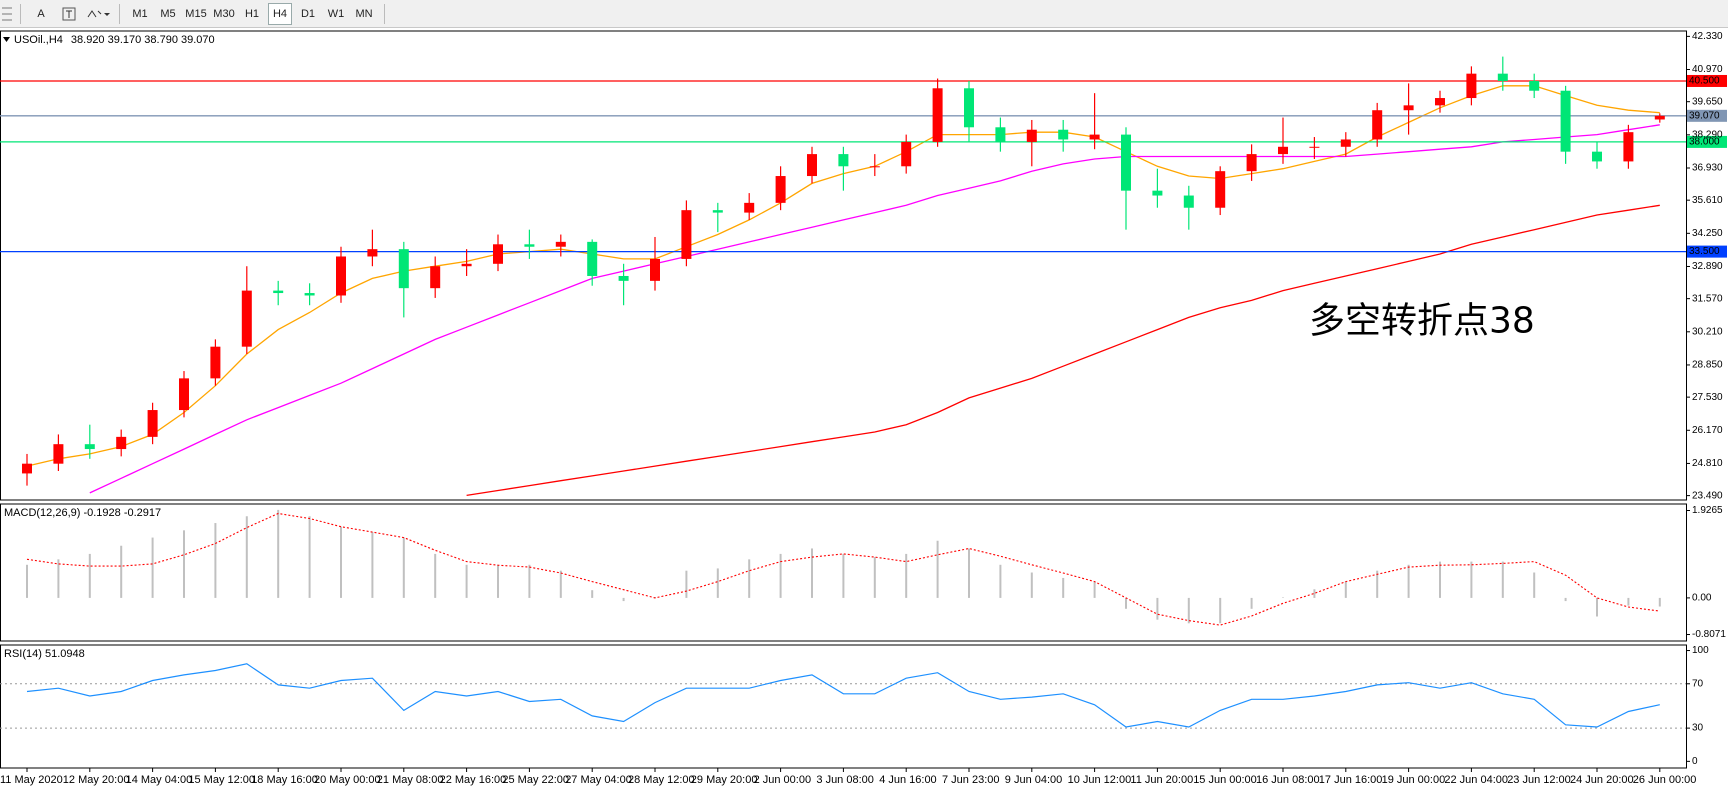 This screenshot has height=796, width=1728. What do you see at coordinates (280, 13) in the screenshot?
I see `timeframe-button: H4` at bounding box center [280, 13].